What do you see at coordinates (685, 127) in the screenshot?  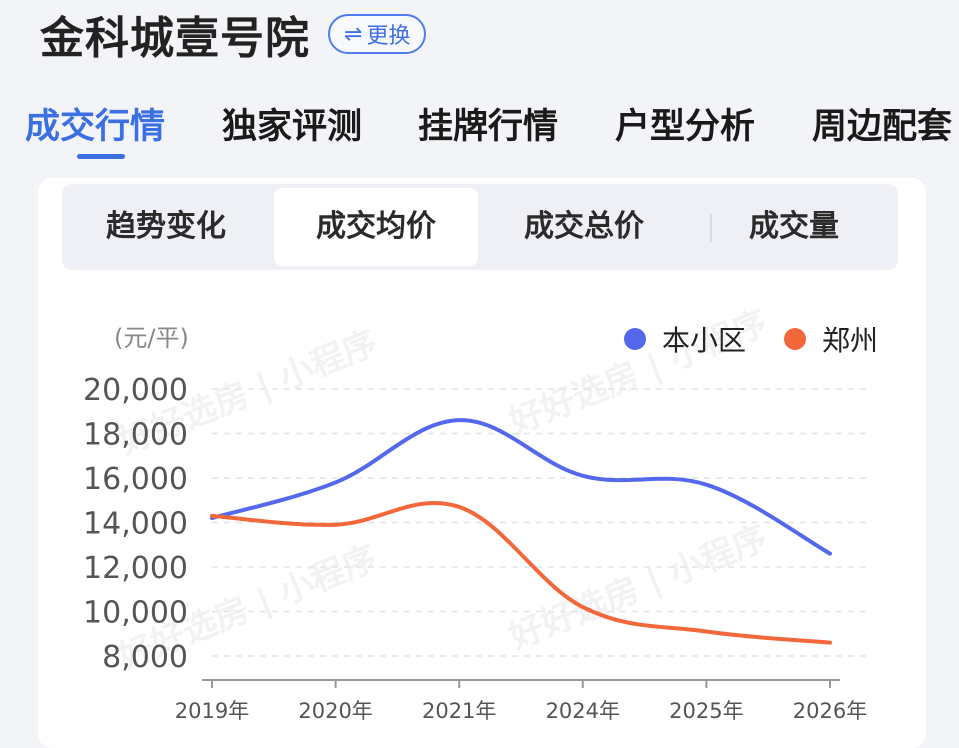 I see `tab-floorplan: 户型分析` at bounding box center [685, 127].